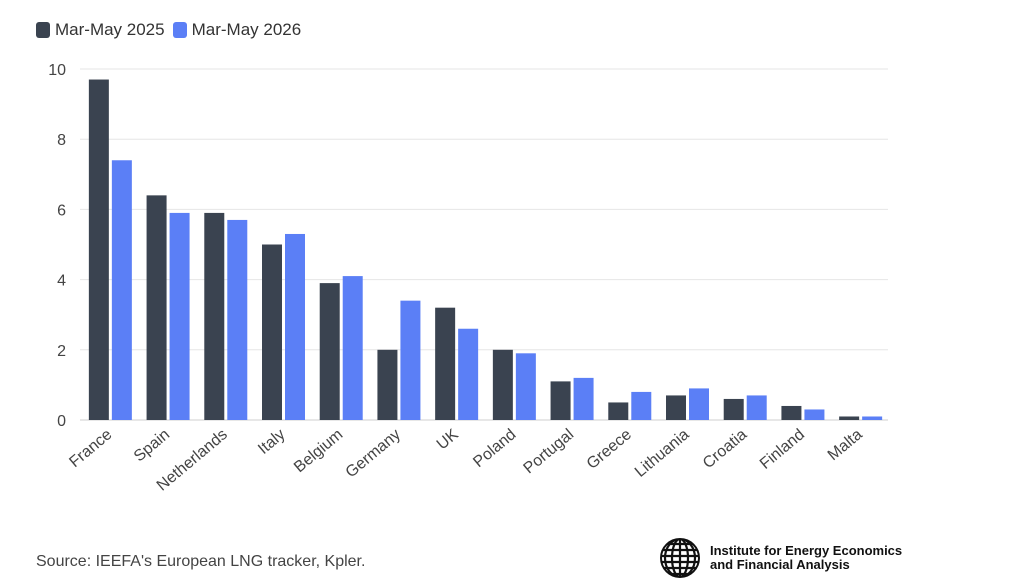  What do you see at coordinates (61, 140) in the screenshot?
I see `y-tick-label: 8` at bounding box center [61, 140].